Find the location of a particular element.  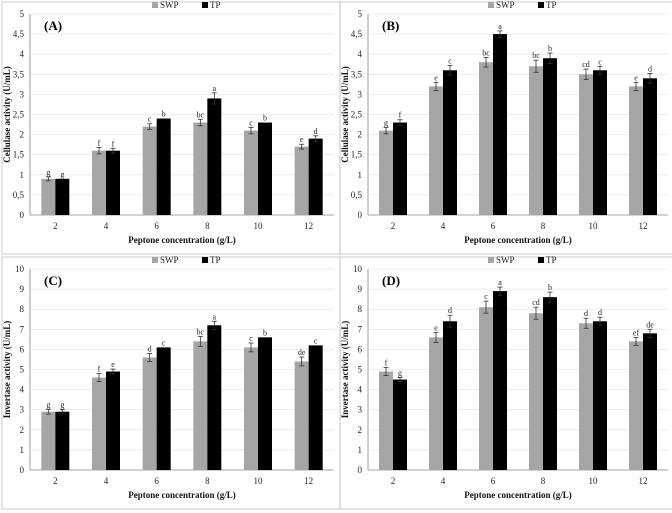

x-tick-label: 12 is located at coordinates (643, 226).